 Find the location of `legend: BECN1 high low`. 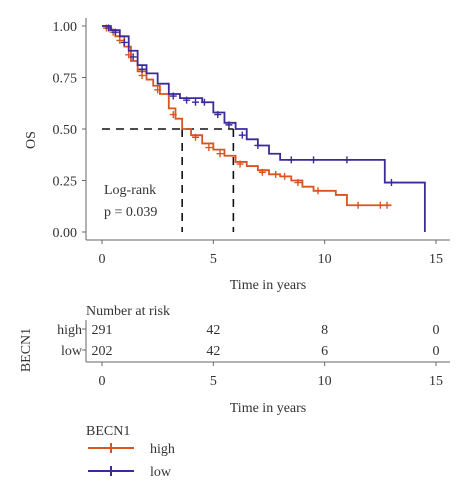

legend: BECN1 high low is located at coordinates (130, 452).